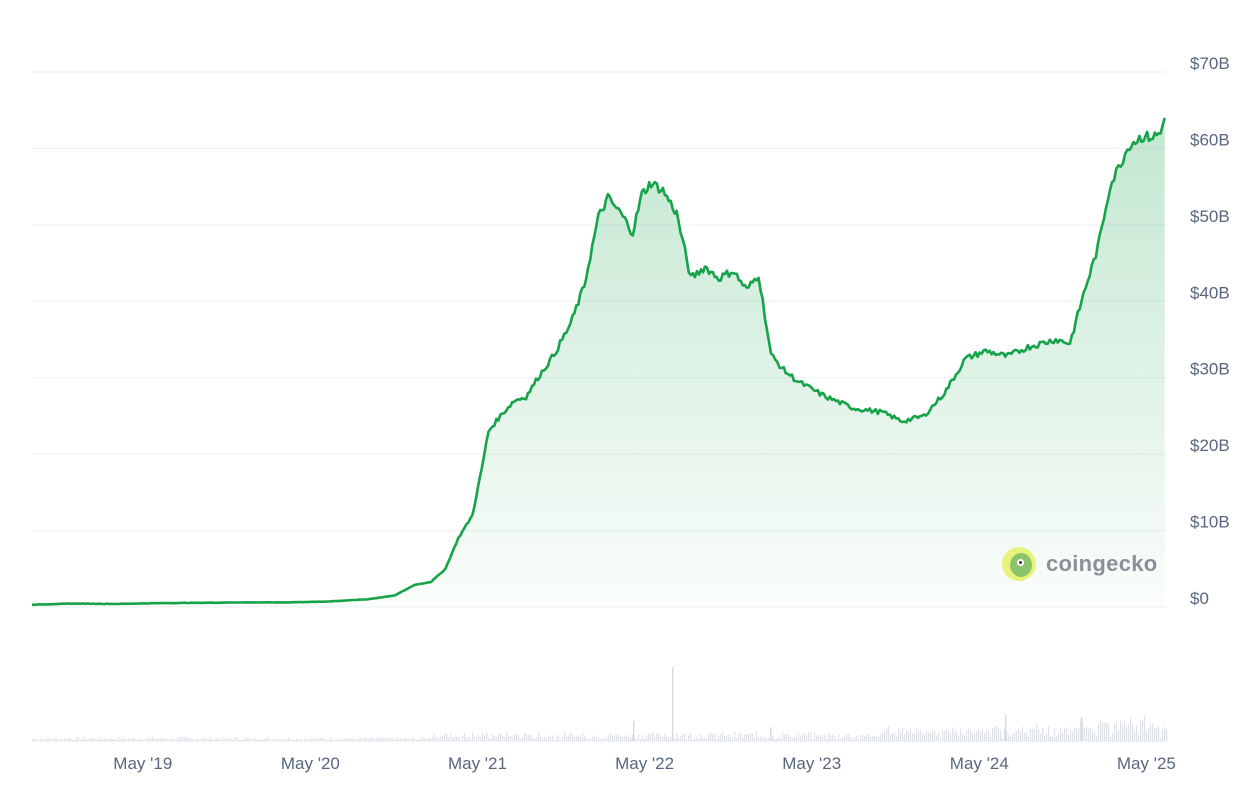 This screenshot has width=1248, height=793. I want to click on x-tick-label: May '19, so click(142, 763).